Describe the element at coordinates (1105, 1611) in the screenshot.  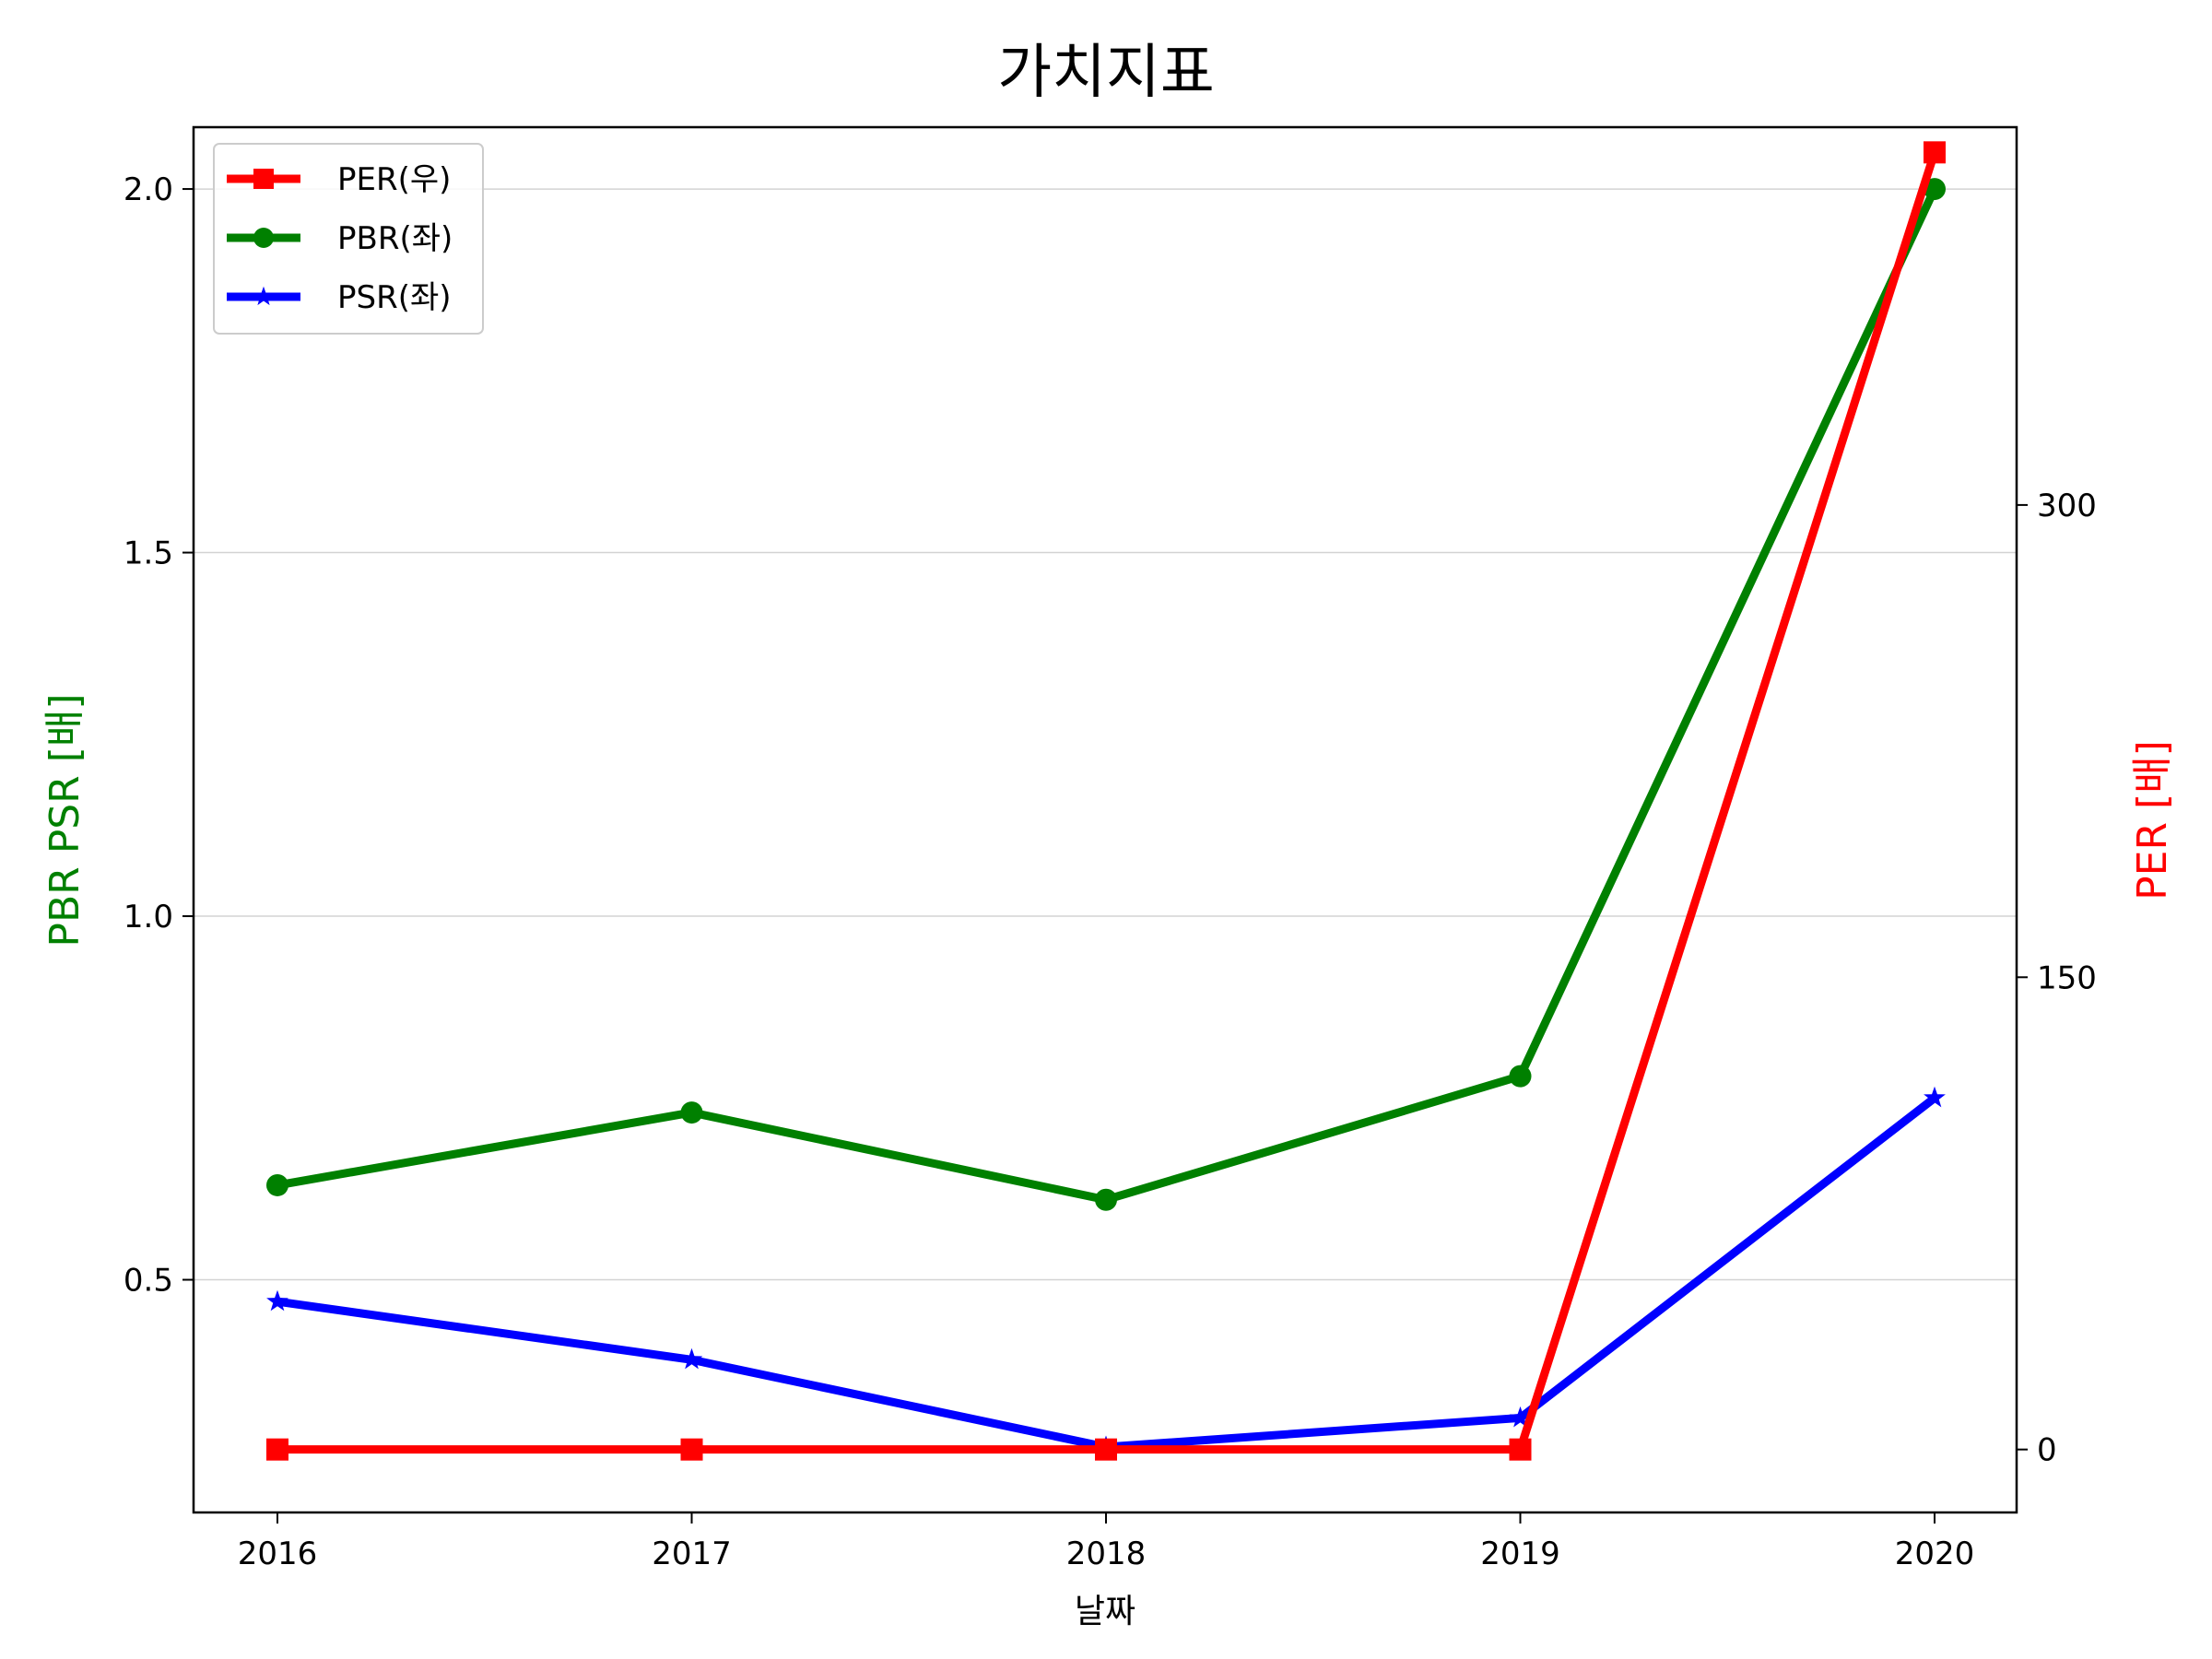
I see `x-axis-label: 날짜` at that location.